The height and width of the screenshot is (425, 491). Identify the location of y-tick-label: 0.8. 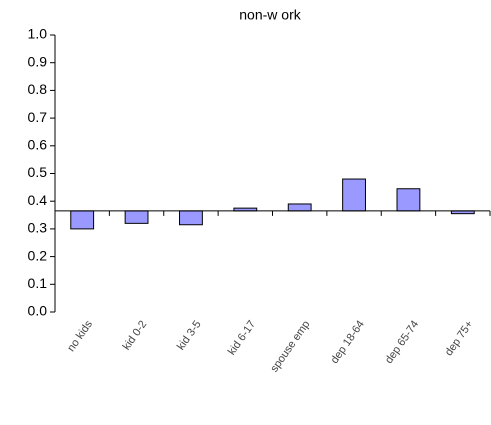
(38, 89).